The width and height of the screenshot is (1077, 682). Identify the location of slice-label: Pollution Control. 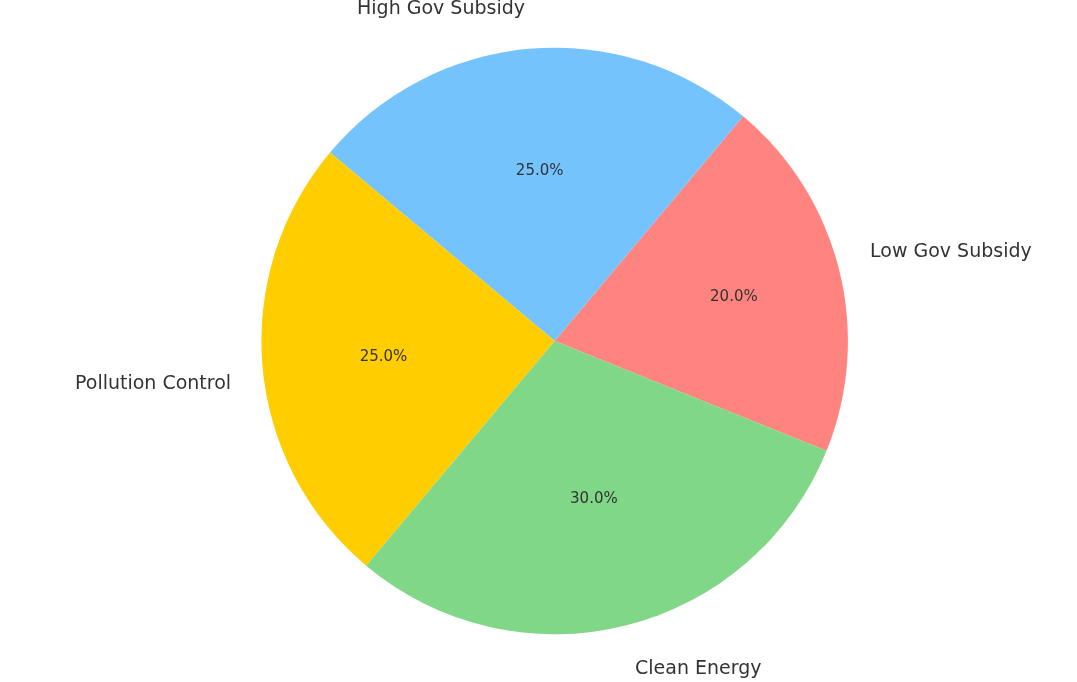
(153, 382).